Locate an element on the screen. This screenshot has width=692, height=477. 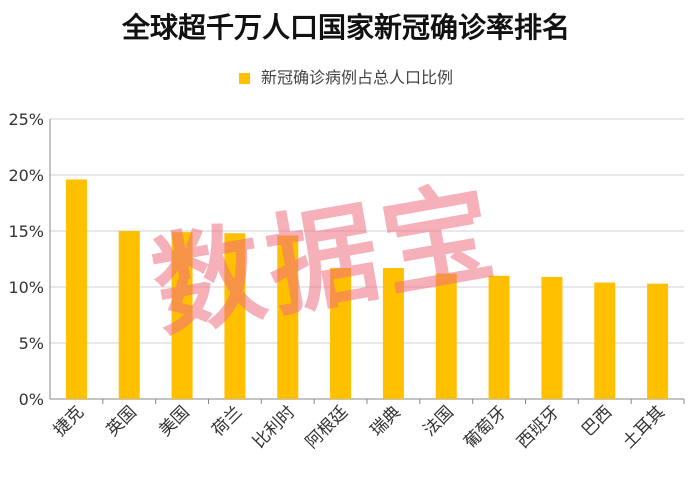
legend: 新冠确诊病例占总人口比例 is located at coordinates (346, 76).